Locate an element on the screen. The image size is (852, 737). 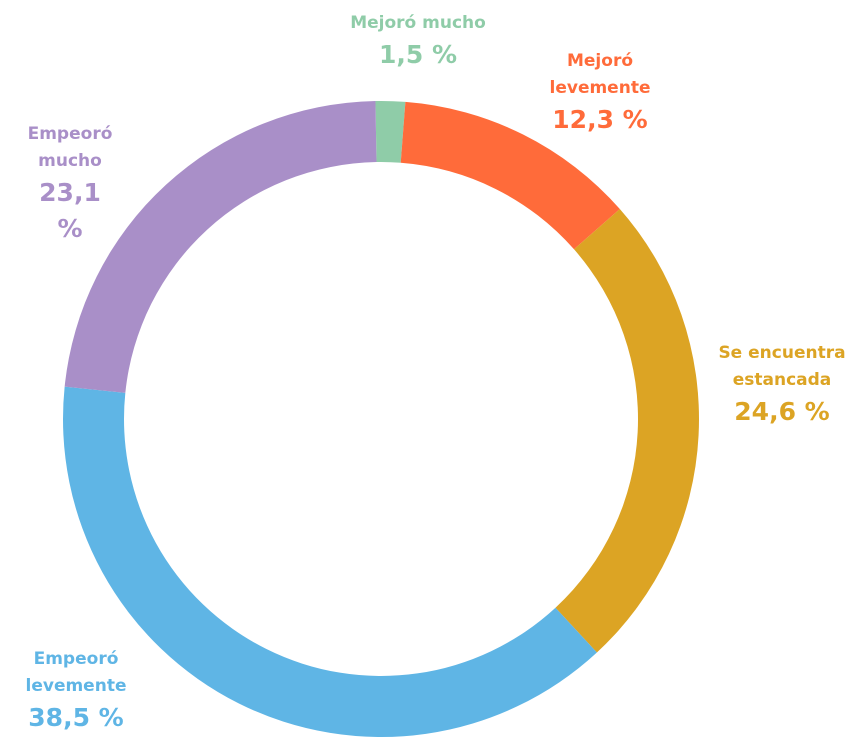
value-label: 38,5 % is located at coordinates (76, 717).